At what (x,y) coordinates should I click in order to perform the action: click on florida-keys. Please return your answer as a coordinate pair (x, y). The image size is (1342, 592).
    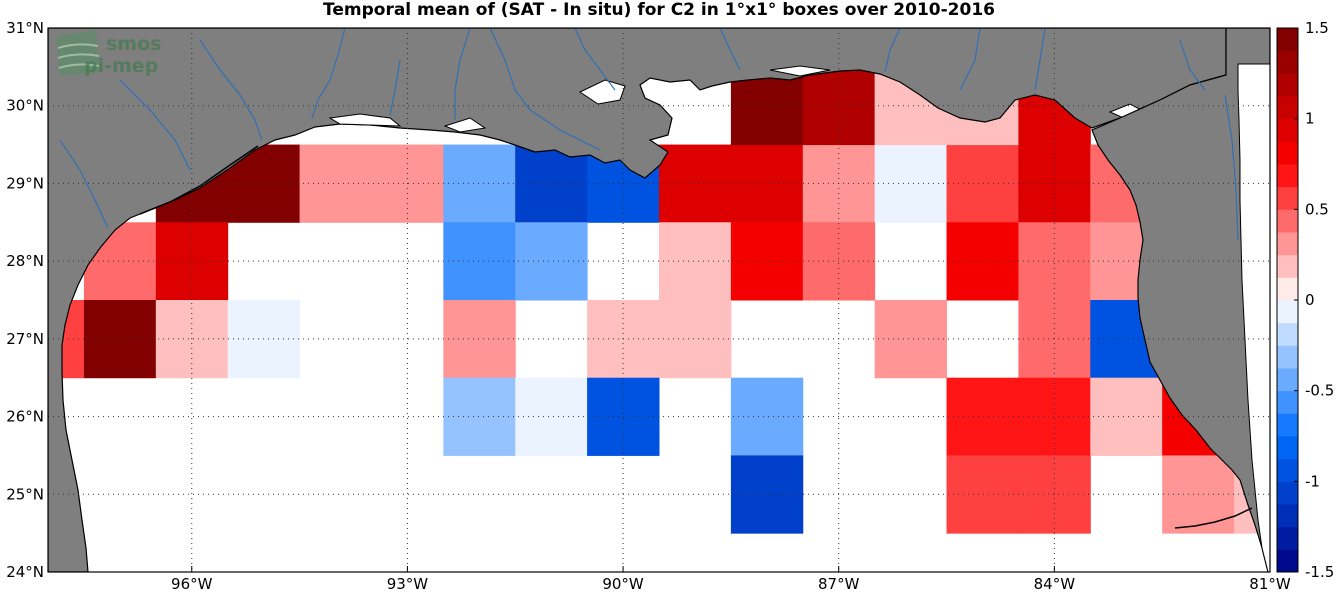
    Looking at the image, I should click on (1213, 518).